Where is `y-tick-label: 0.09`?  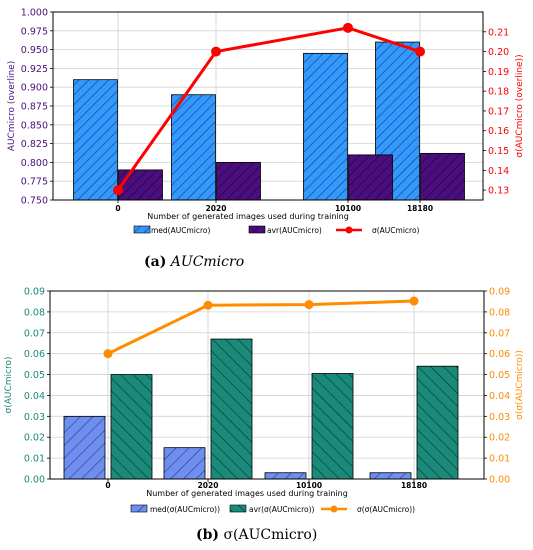
y-tick-label: 0.09 is located at coordinates (34, 292).